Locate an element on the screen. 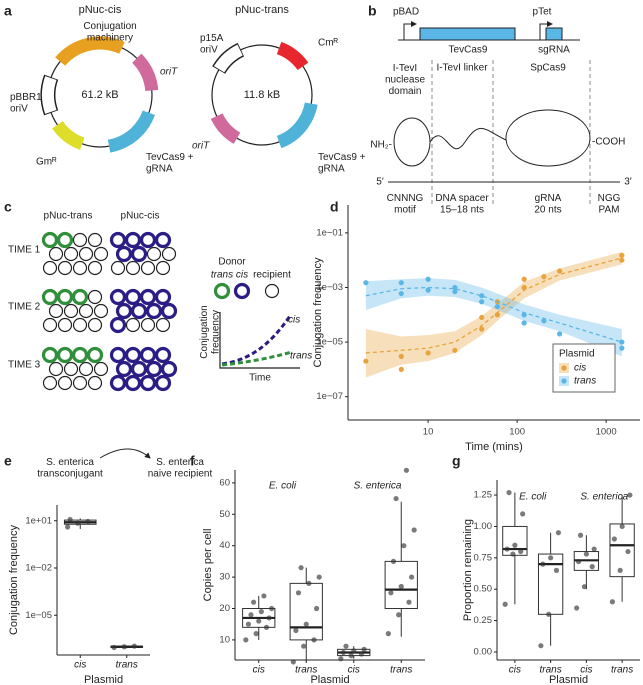 The image size is (643, 685). concept-plot is located at coordinates (259, 340).